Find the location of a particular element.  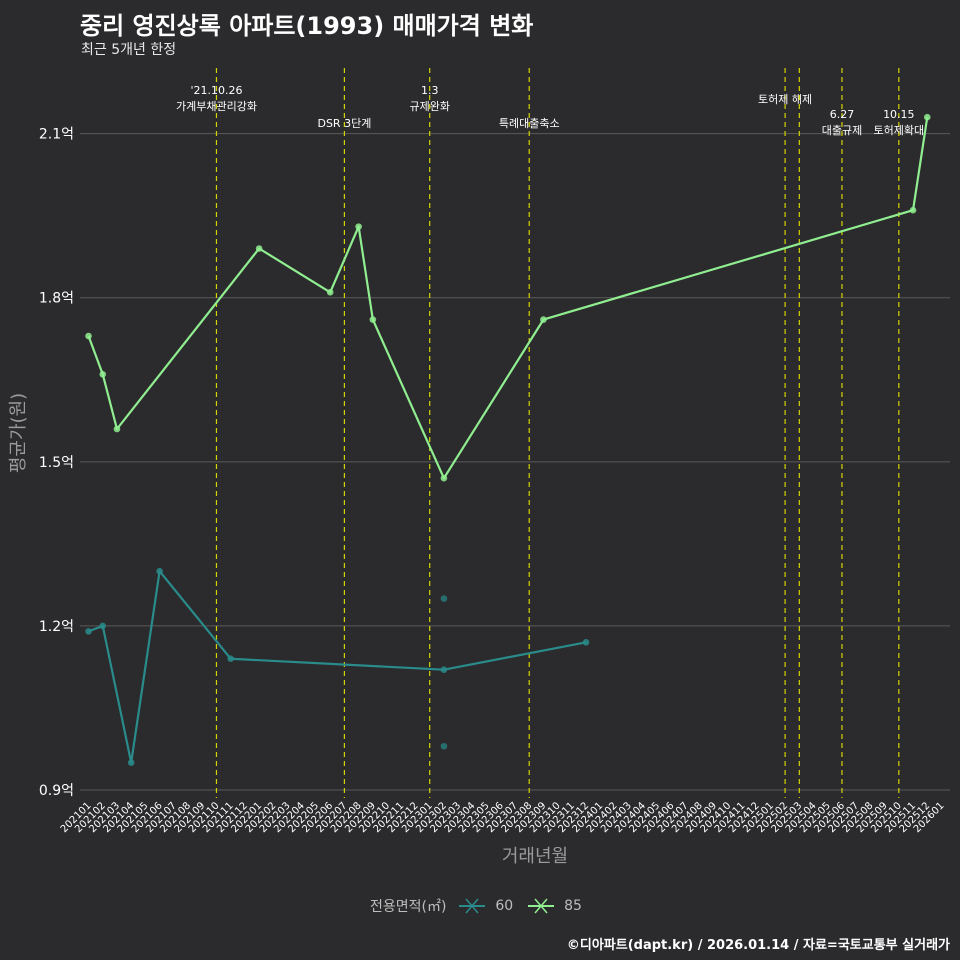

legend: 전용면적(㎡) 60 85 is located at coordinates (480, 906).